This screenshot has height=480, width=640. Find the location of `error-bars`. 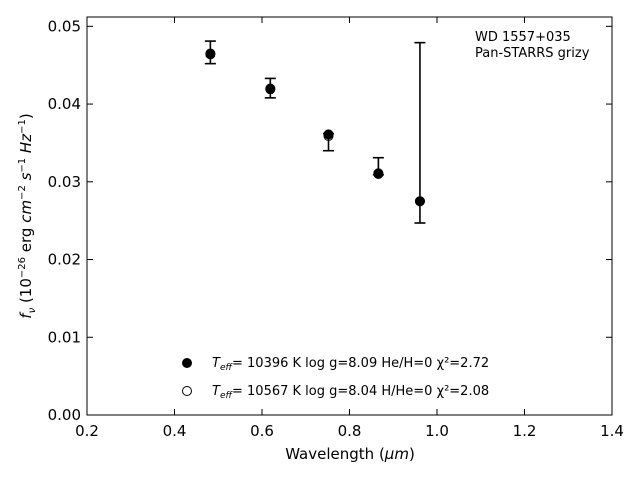

error-bars is located at coordinates (315, 132).